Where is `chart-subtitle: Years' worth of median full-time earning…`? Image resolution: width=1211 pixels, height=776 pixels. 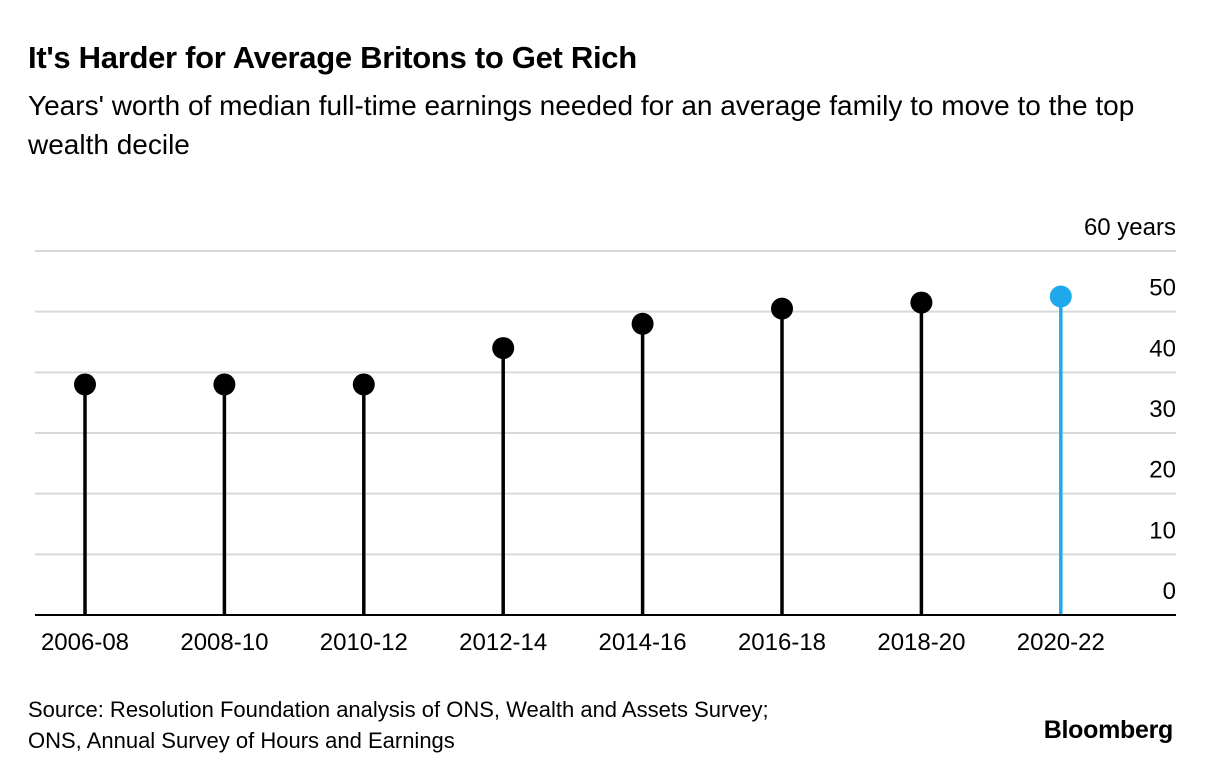
chart-subtitle: Years' worth of median full-time earning… is located at coordinates (581, 125).